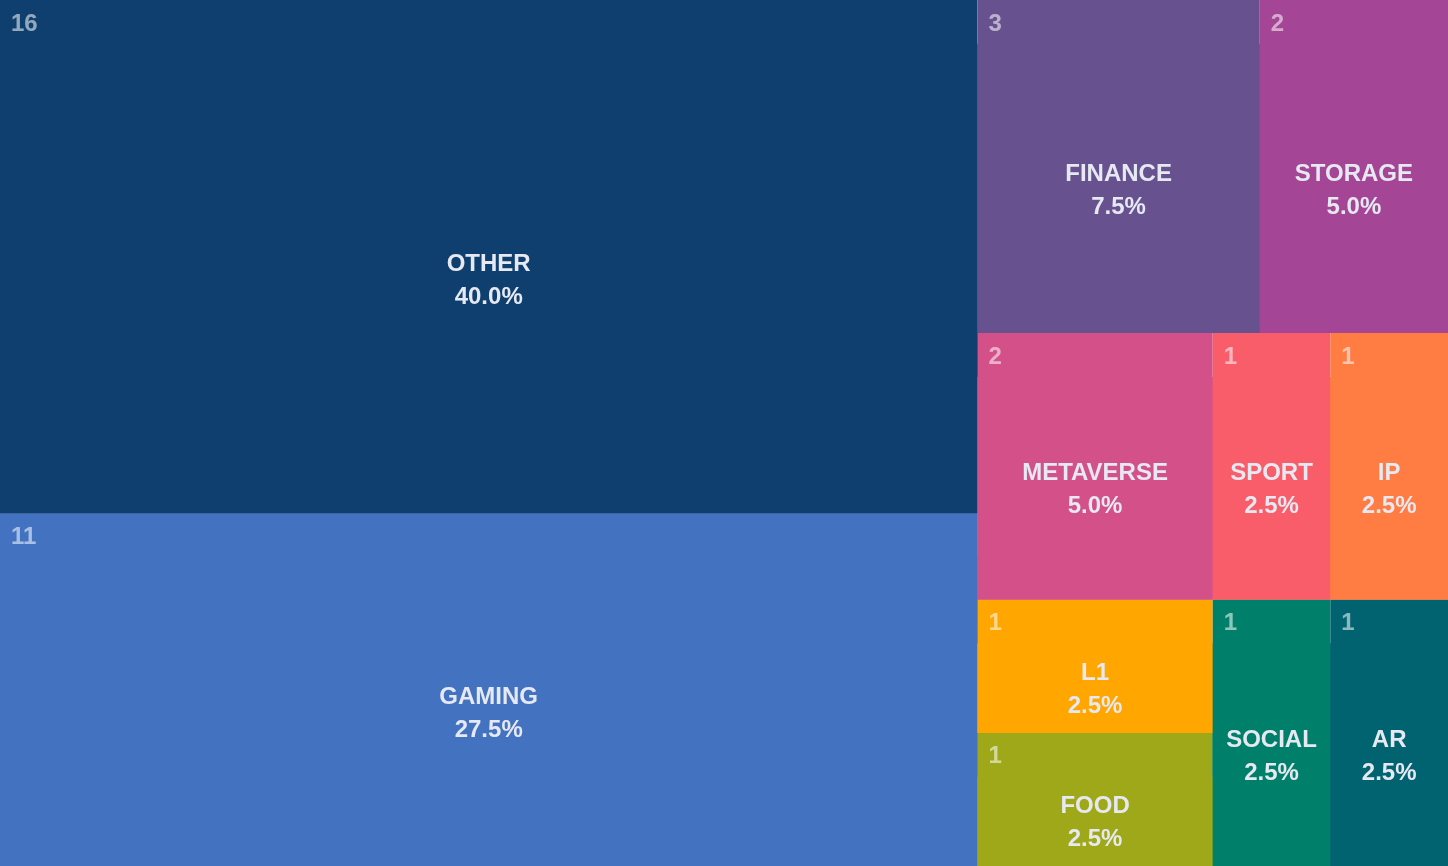 Image resolution: width=1448 pixels, height=866 pixels. I want to click on data-label: 40.0%, so click(488, 295).